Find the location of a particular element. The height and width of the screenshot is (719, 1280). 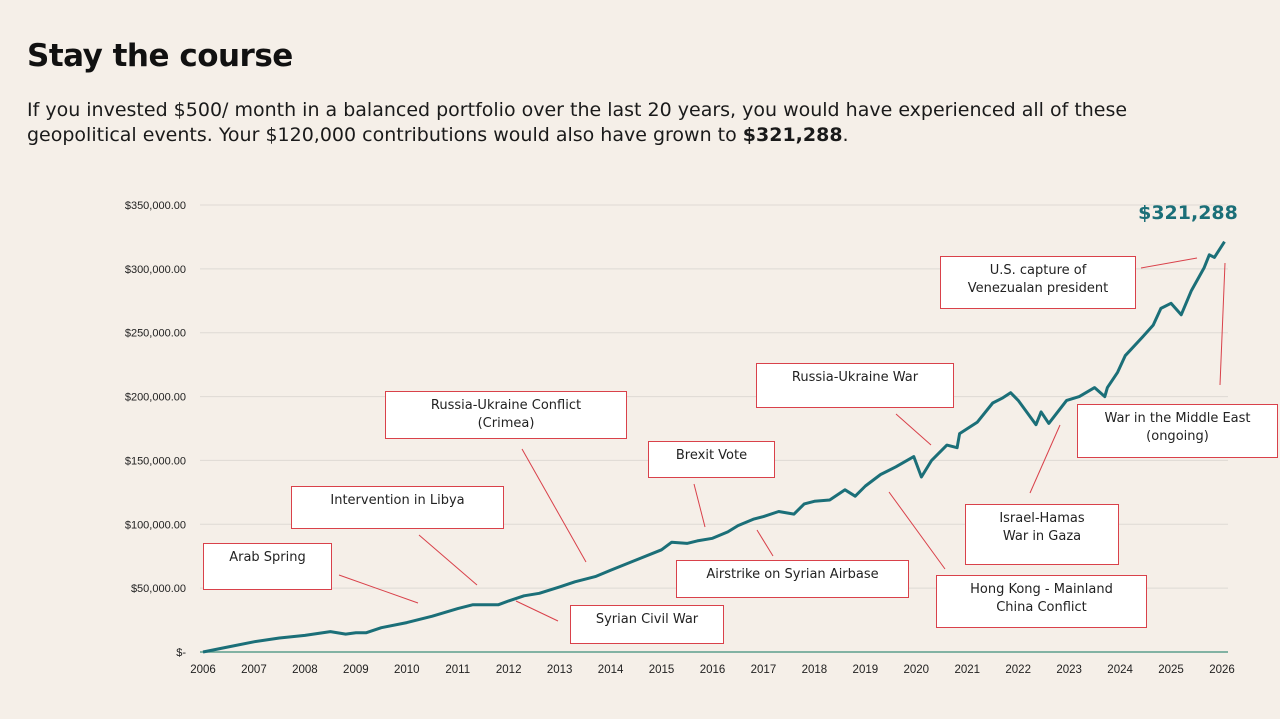

x-tick-label: 2024 is located at coordinates (1120, 670).